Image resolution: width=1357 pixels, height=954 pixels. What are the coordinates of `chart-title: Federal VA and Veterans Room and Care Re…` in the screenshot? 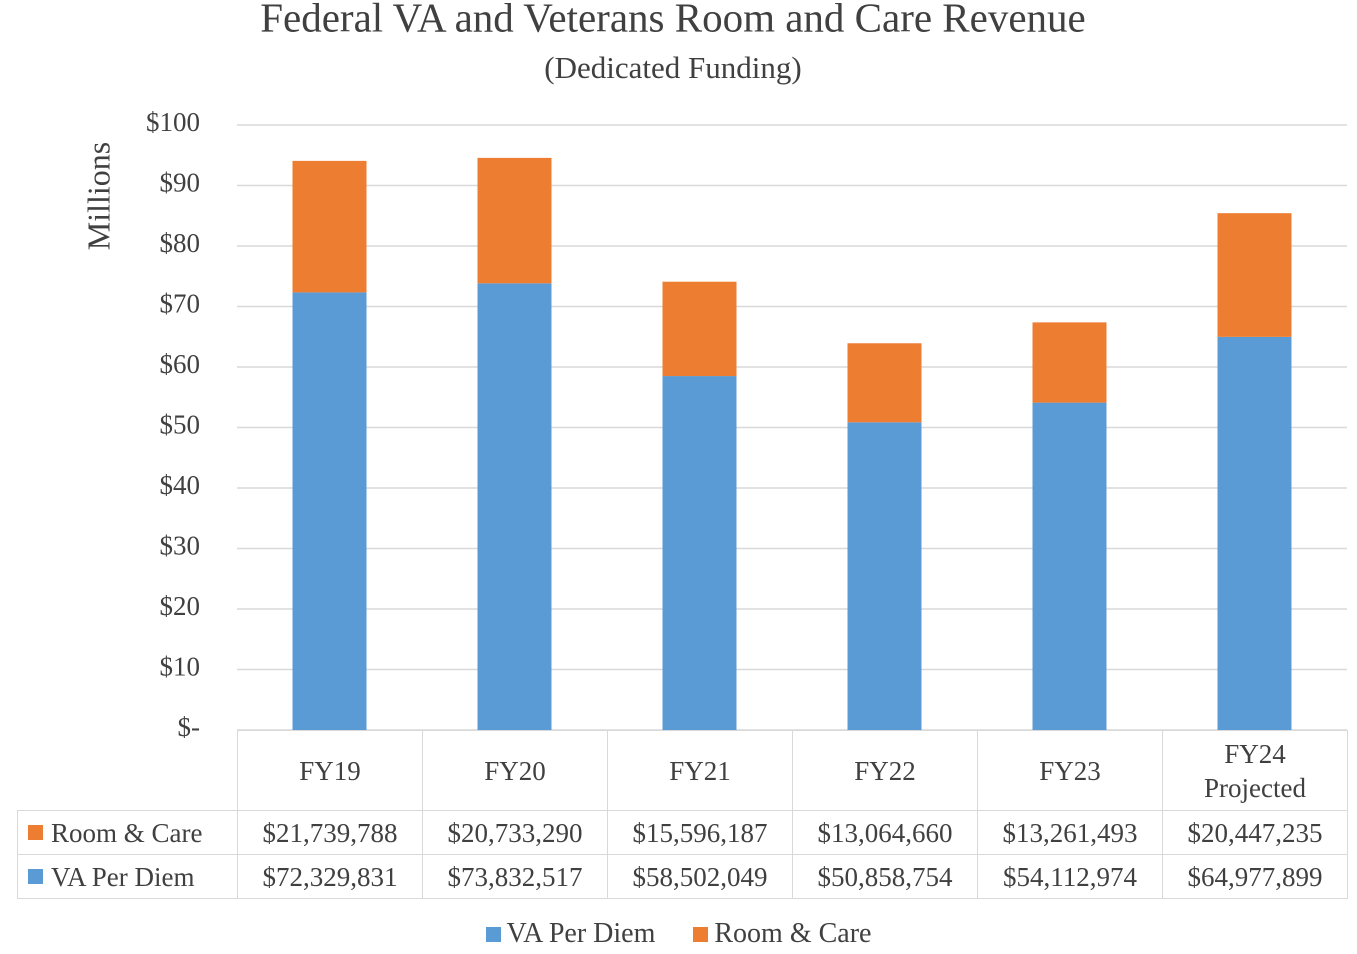 It's located at (673, 20).